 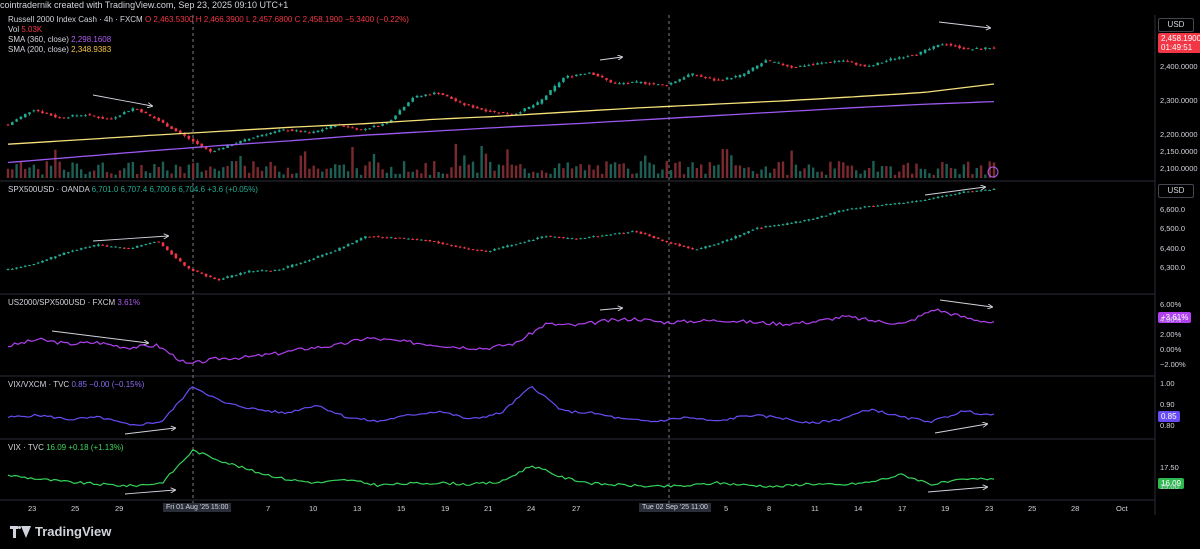 What do you see at coordinates (313, 508) in the screenshot?
I see `time-axis-label: 10` at bounding box center [313, 508].